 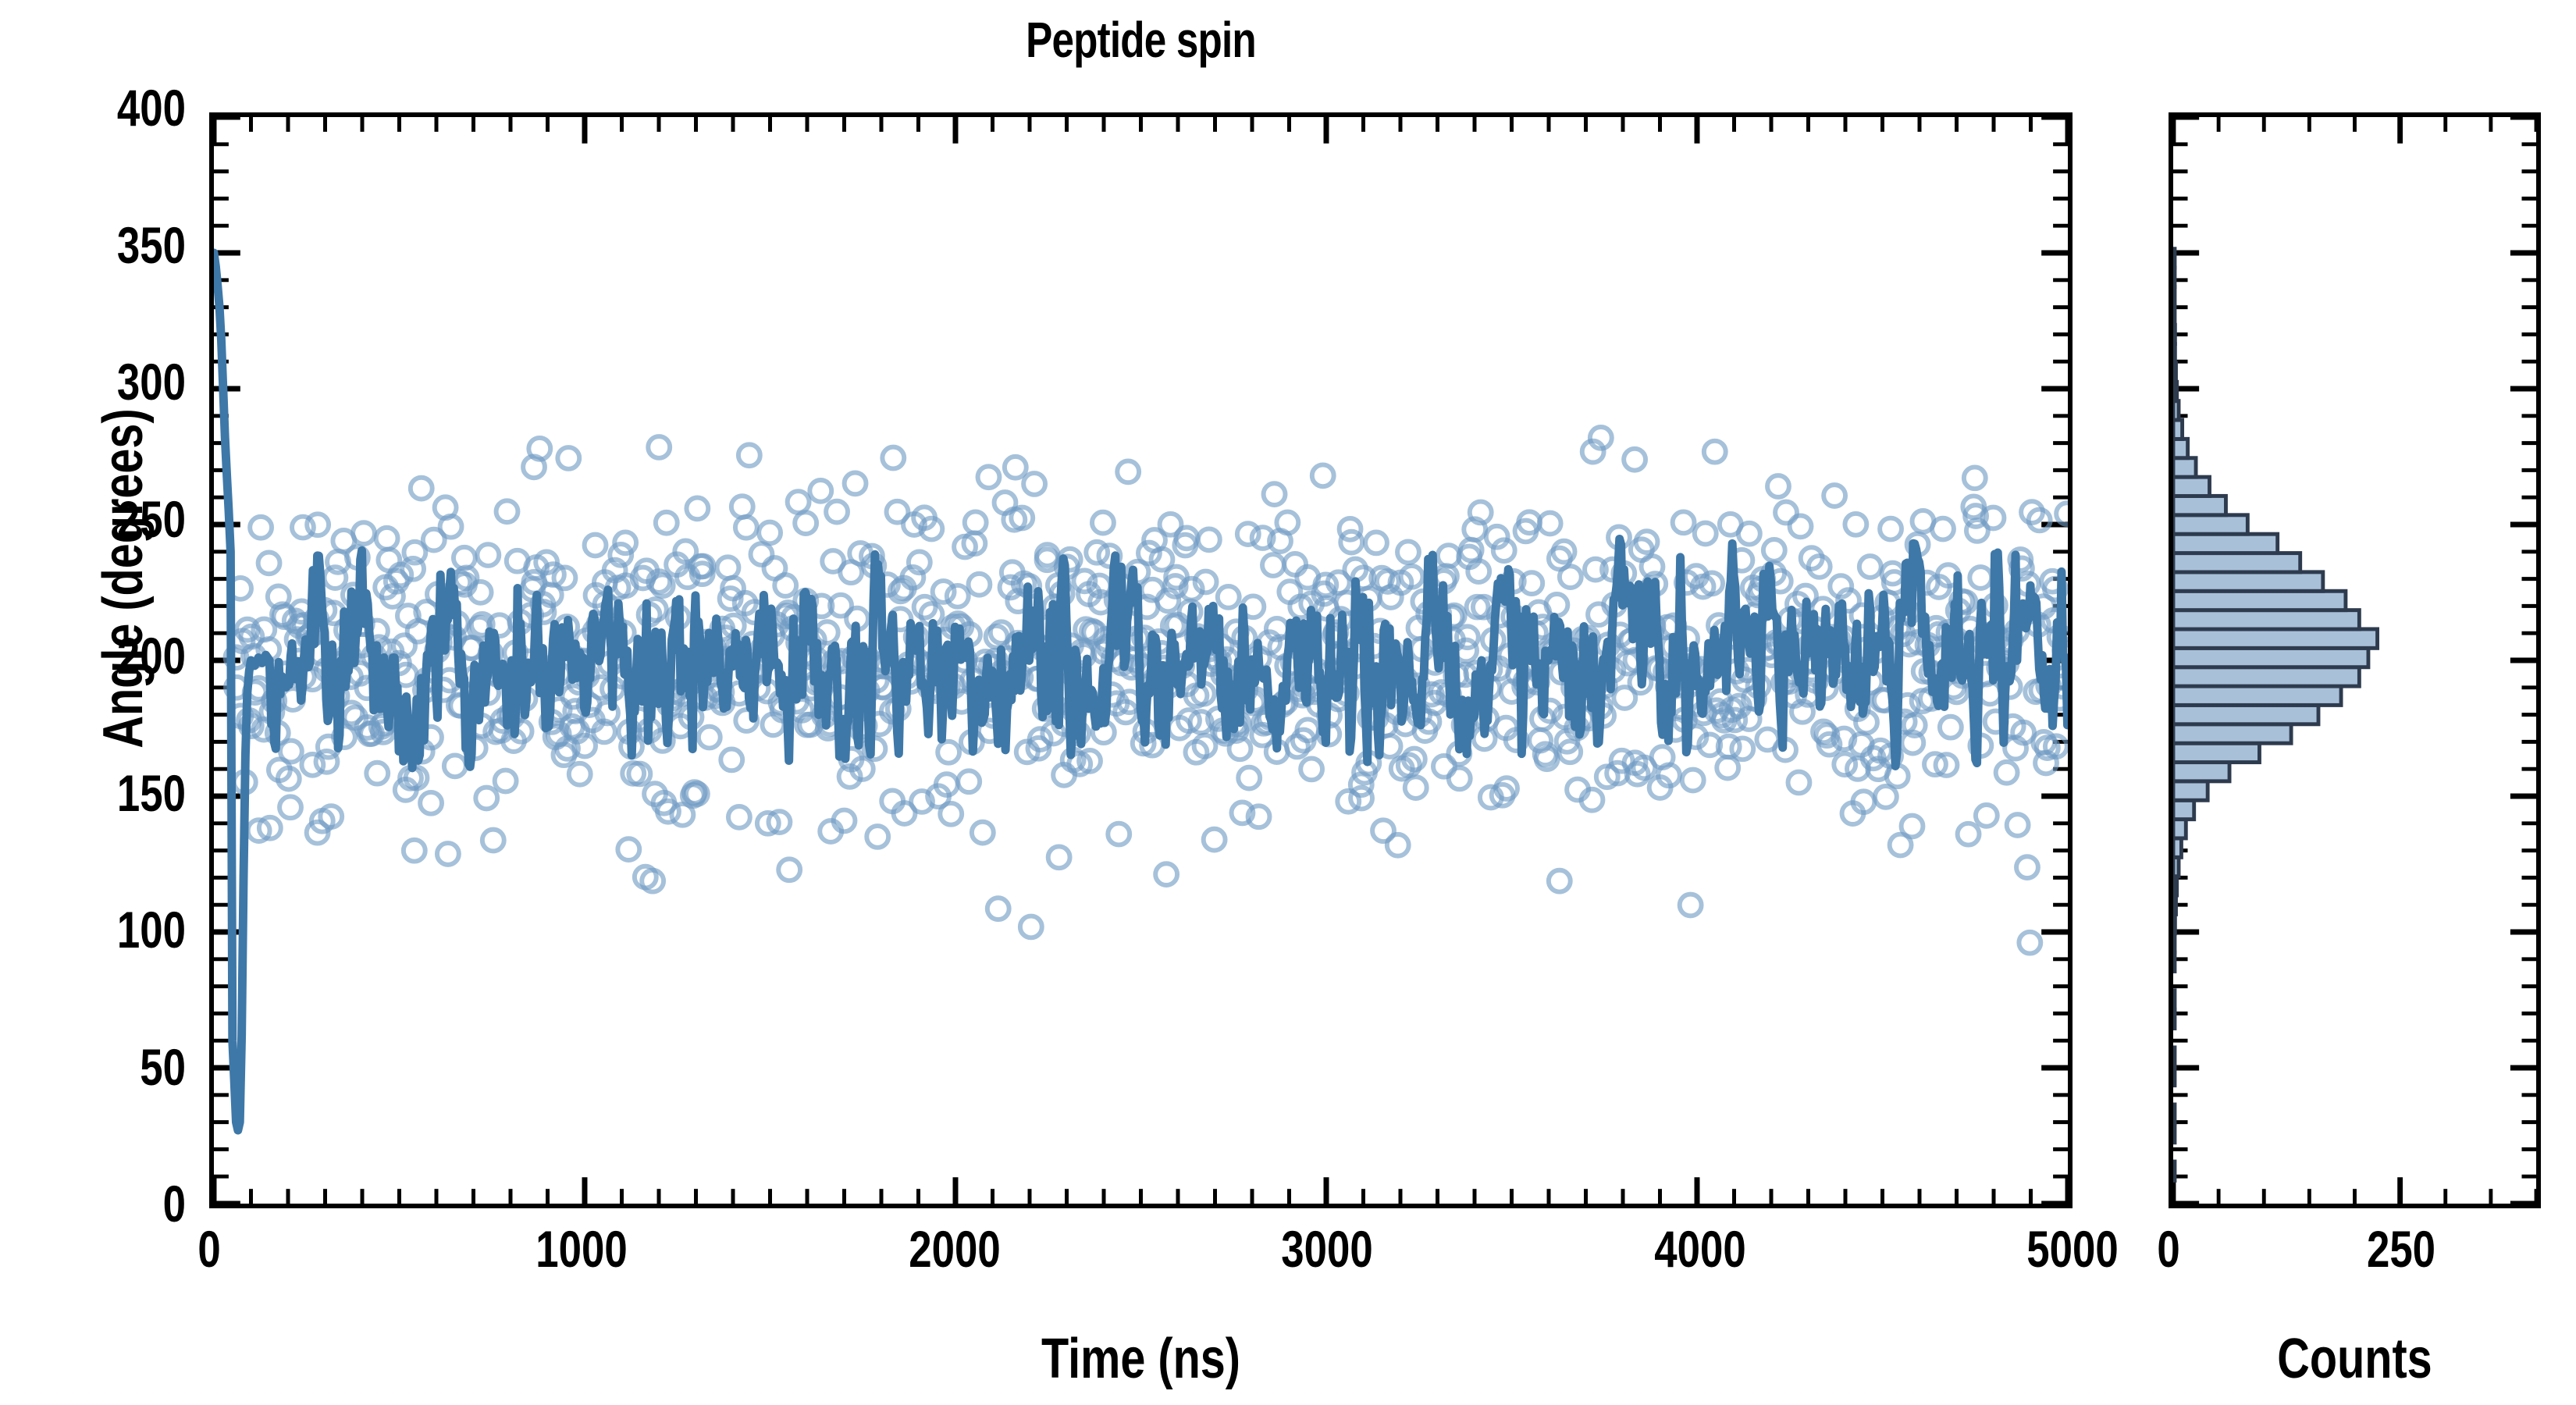 What do you see at coordinates (1141, 40) in the screenshot?
I see `chart-title: Peptide spin` at bounding box center [1141, 40].